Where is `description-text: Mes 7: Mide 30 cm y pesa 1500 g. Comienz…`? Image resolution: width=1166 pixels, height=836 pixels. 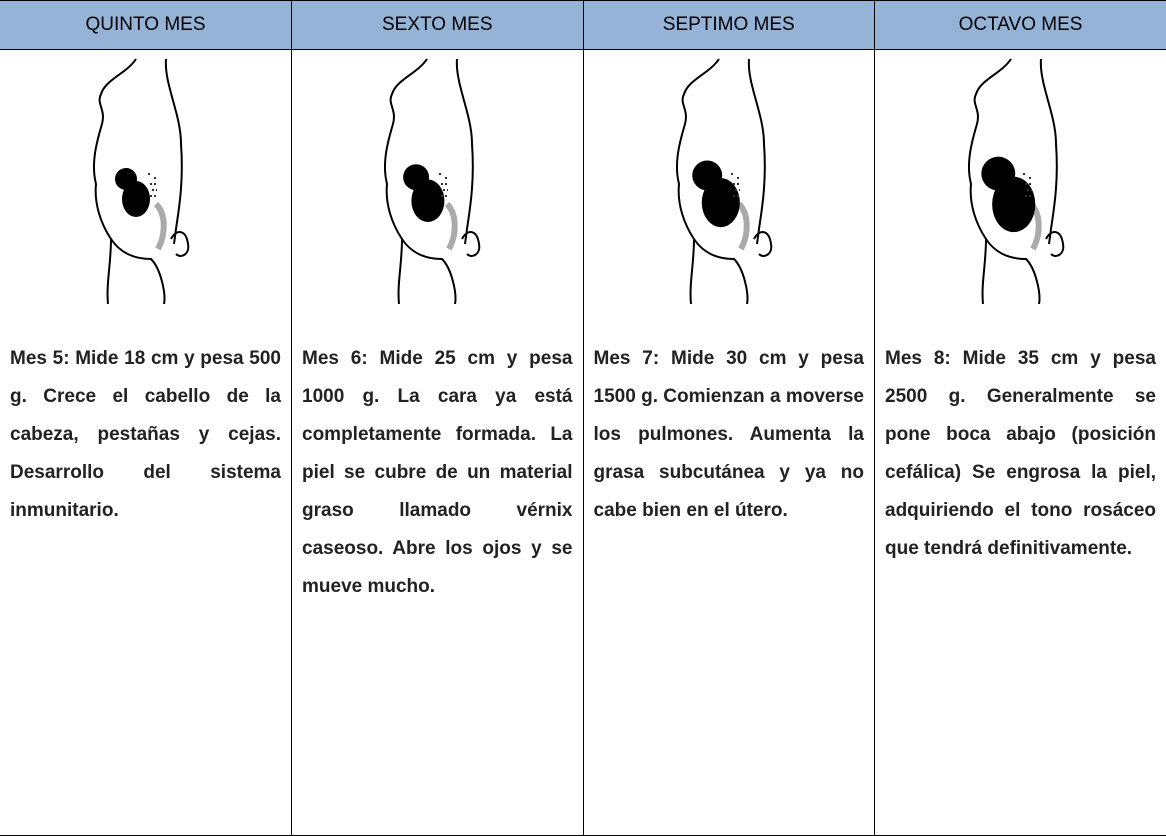
description-text: Mes 7: Mide 30 cm y pesa 1500 g. Comienz… is located at coordinates (729, 435).